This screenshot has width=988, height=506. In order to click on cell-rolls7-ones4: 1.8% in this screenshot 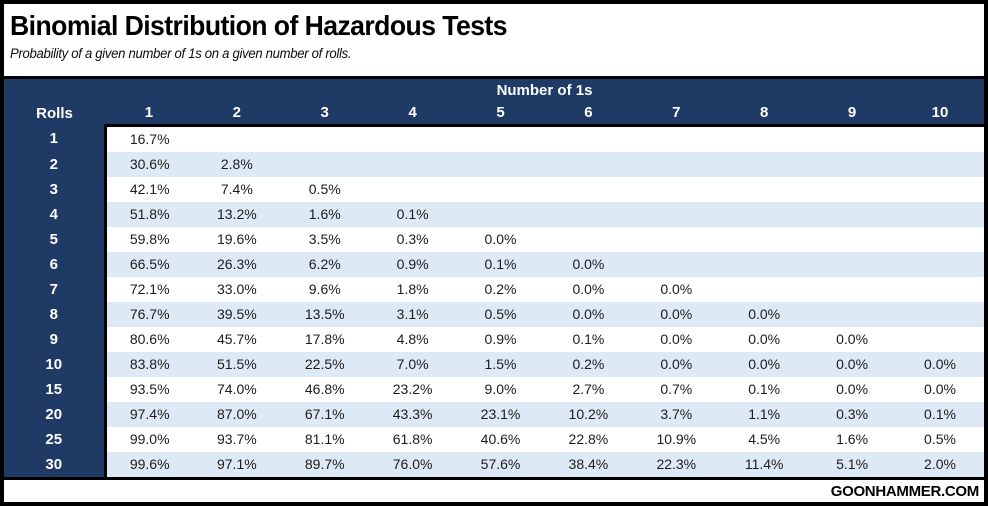, I will do `click(412, 289)`.